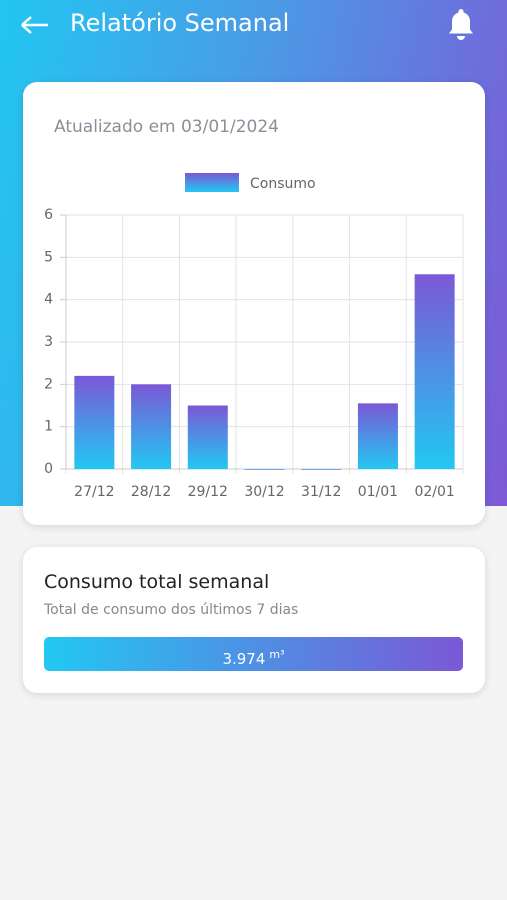 This screenshot has height=900, width=507. Describe the element at coordinates (166, 127) in the screenshot. I see `updated-date: Atualizado em 03/01/2024` at that location.